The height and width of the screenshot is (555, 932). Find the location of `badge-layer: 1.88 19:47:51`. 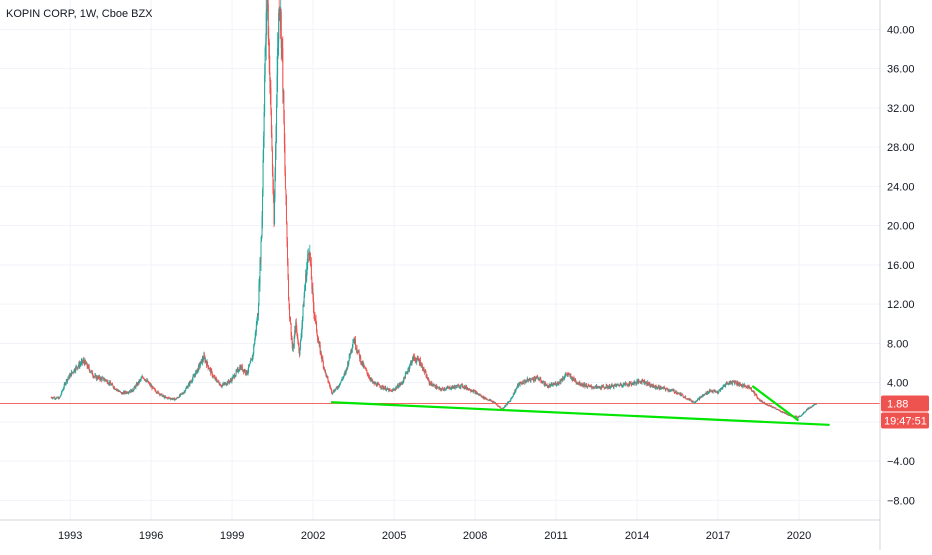

badge-layer: 1.88 19:47:51 is located at coordinates (905, 412).